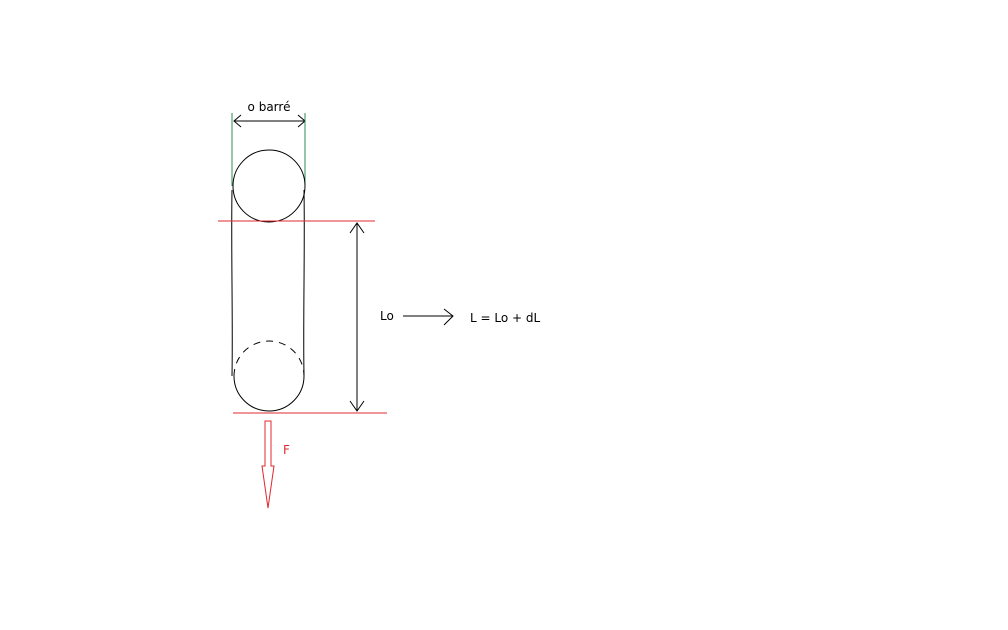 The width and height of the screenshot is (1008, 630). What do you see at coordinates (387, 316) in the screenshot?
I see `initial-length-label: Lo` at bounding box center [387, 316].